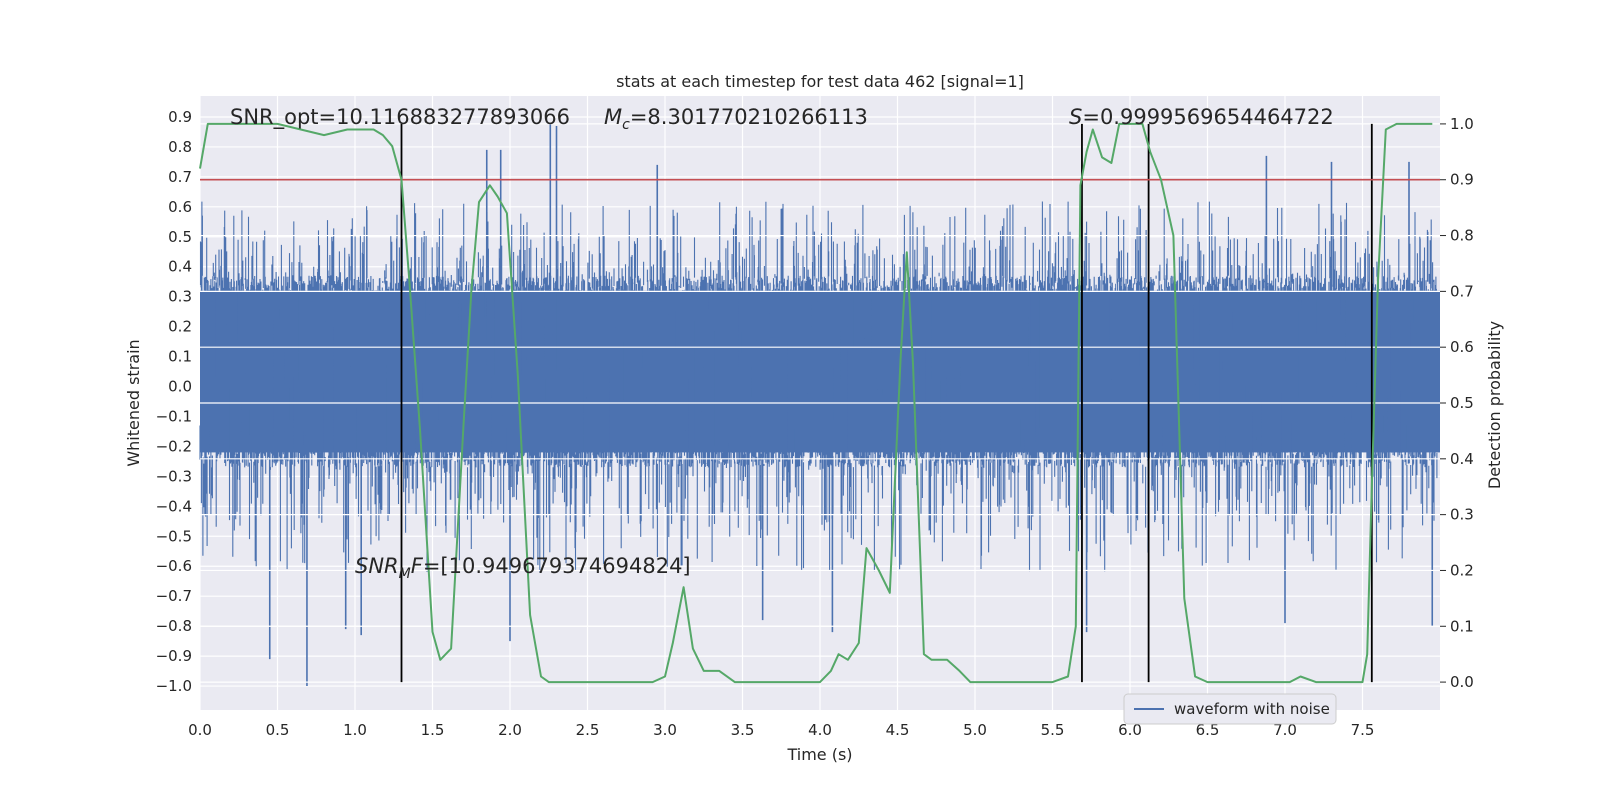 The image size is (1600, 800). I want to click on y-right-tick-label: 0.0, so click(1462, 682).